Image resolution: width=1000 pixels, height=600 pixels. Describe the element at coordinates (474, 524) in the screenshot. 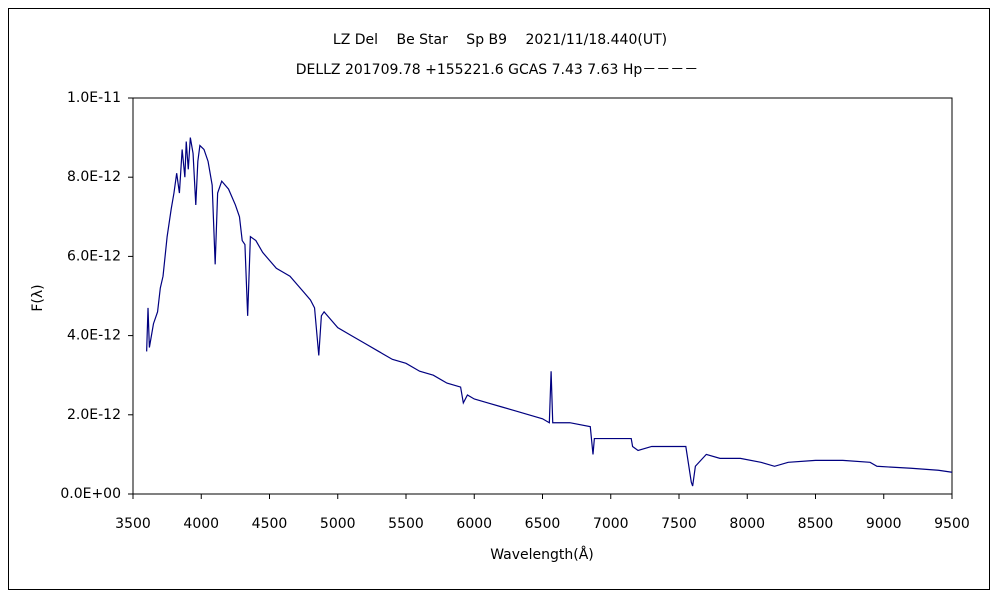

I see `x-tick-label: 6000` at that location.